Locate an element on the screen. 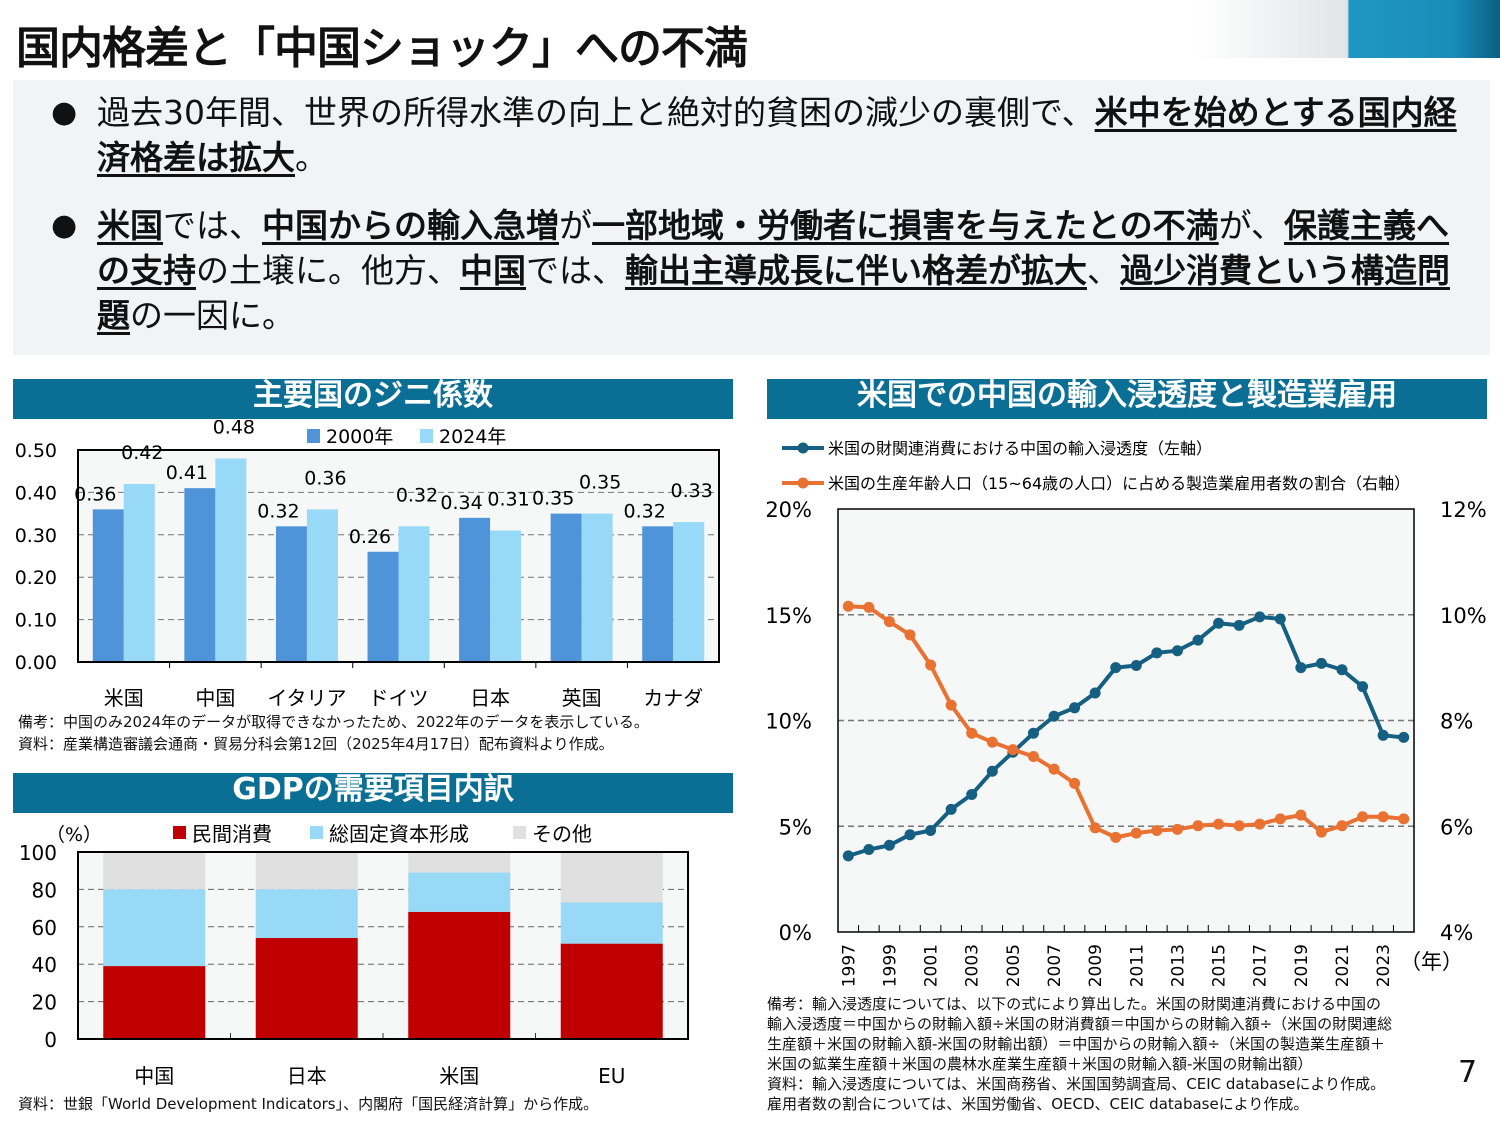  x-tick-label: 2007 is located at coordinates (1055, 965).